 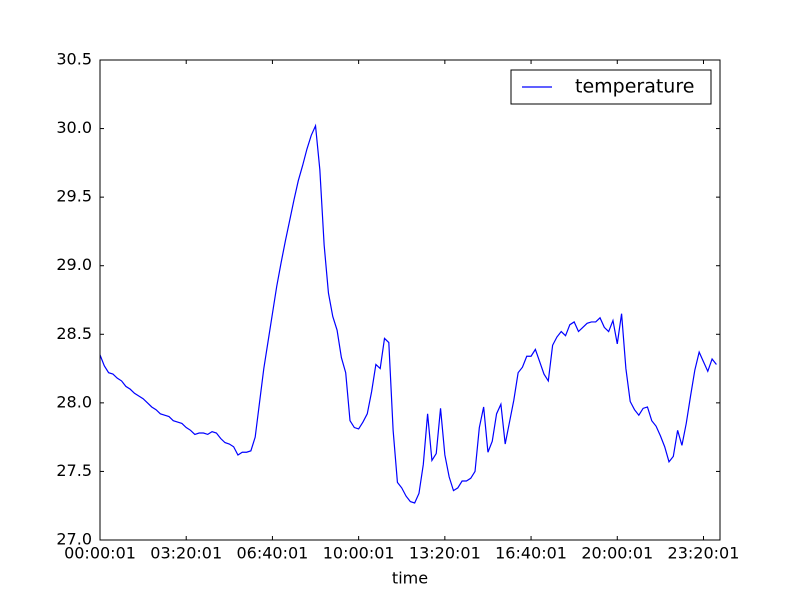 I want to click on x-tick-label: 10:00:01, so click(x=359, y=553).